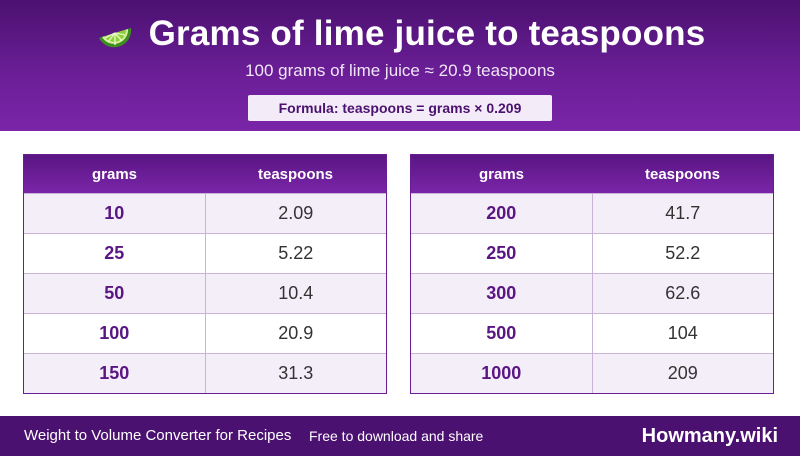 Image resolution: width=800 pixels, height=456 pixels. Describe the element at coordinates (682, 373) in the screenshot. I see `teaspoons-cell: 209` at that location.